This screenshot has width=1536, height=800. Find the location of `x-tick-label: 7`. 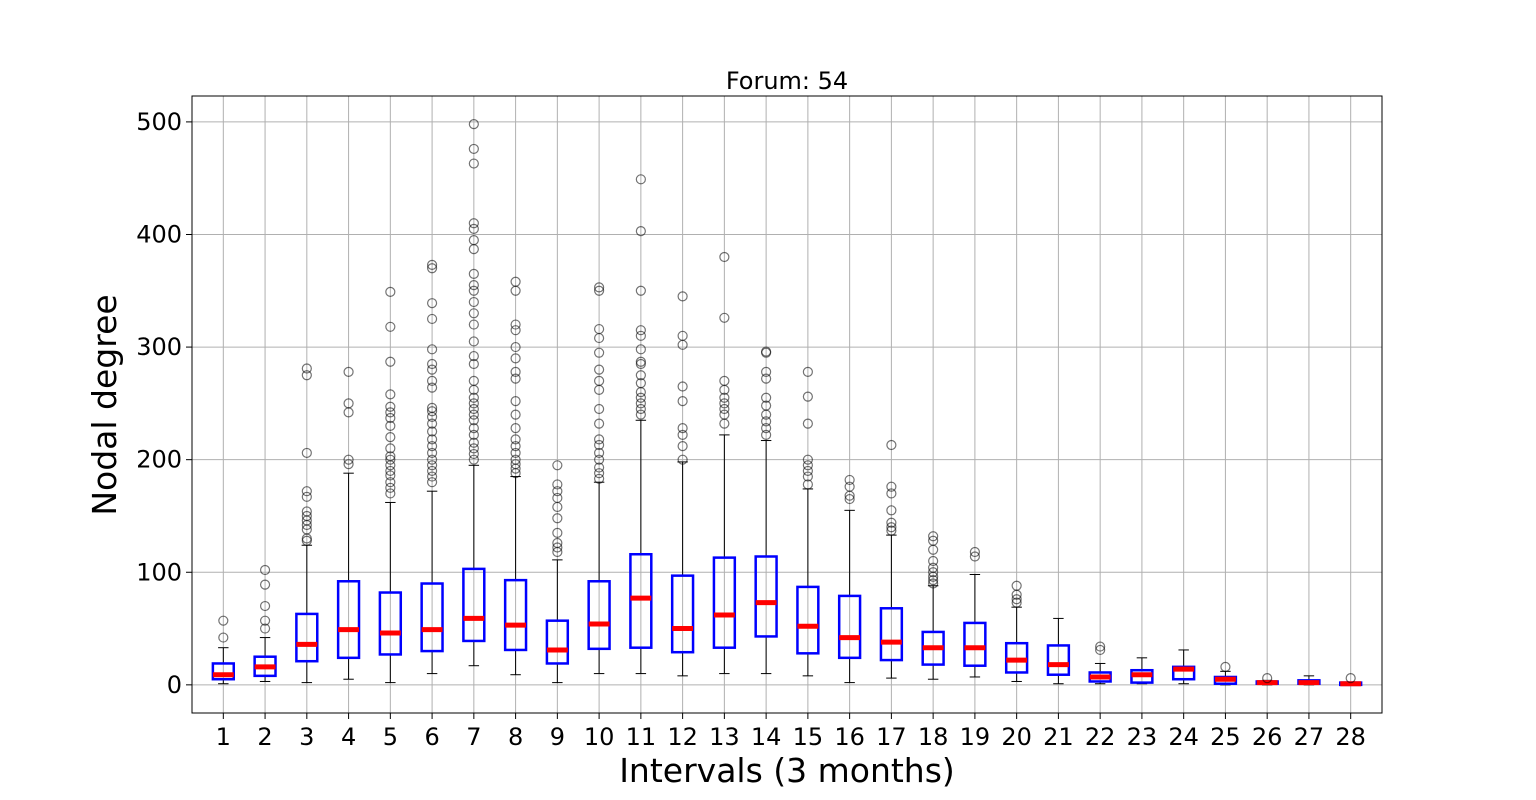

x-tick-label: 7 is located at coordinates (473, 737).